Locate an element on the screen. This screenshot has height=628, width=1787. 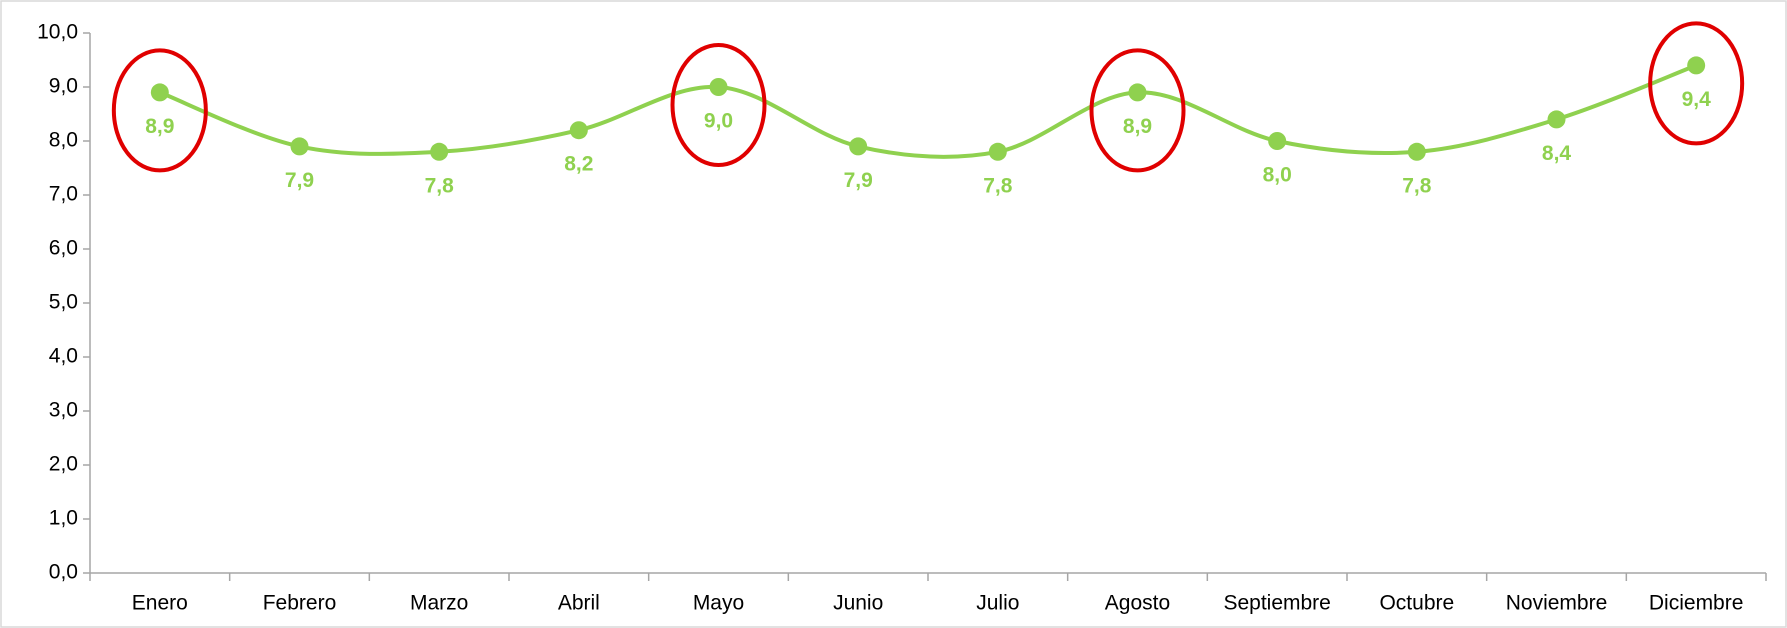
y-tick-label: 8,0 is located at coordinates (63, 140).